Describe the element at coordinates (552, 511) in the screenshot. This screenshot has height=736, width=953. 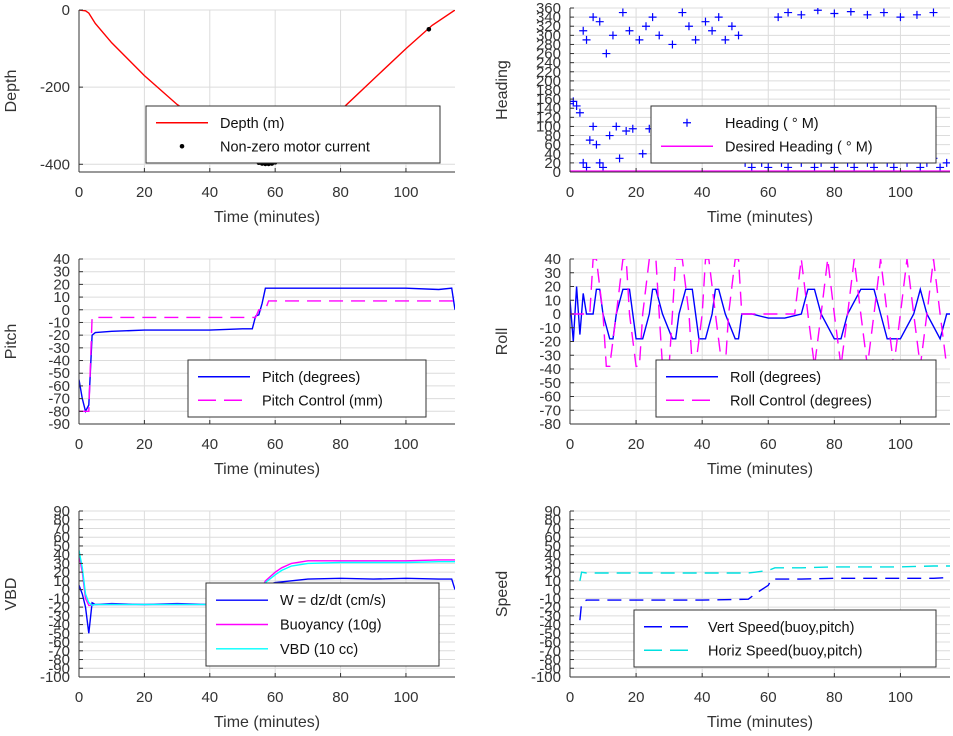
I see `y-tick-label: 90` at that location.